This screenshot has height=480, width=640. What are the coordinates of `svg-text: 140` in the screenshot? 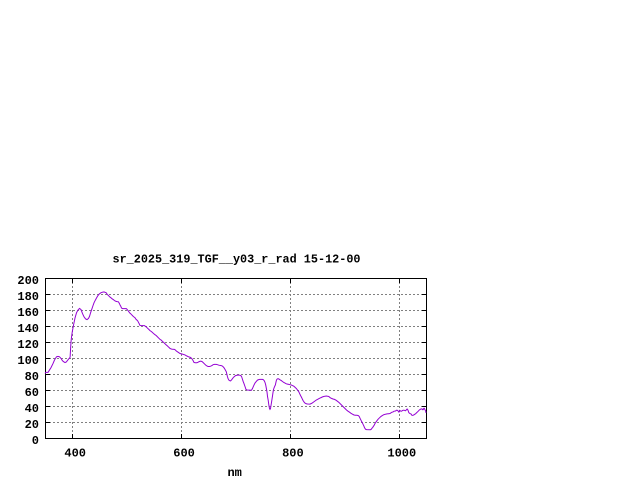 It's located at (28, 329).